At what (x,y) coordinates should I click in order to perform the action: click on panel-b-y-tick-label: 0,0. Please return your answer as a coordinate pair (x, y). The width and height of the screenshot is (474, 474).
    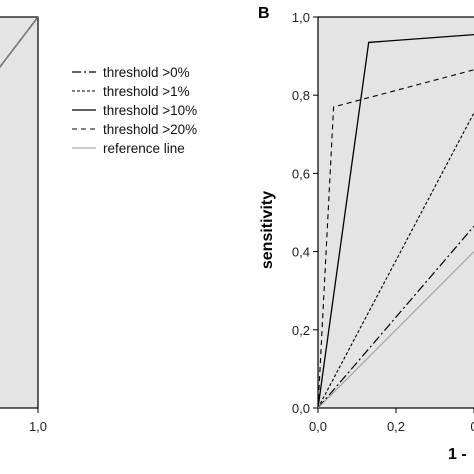
    Looking at the image, I should click on (301, 408).